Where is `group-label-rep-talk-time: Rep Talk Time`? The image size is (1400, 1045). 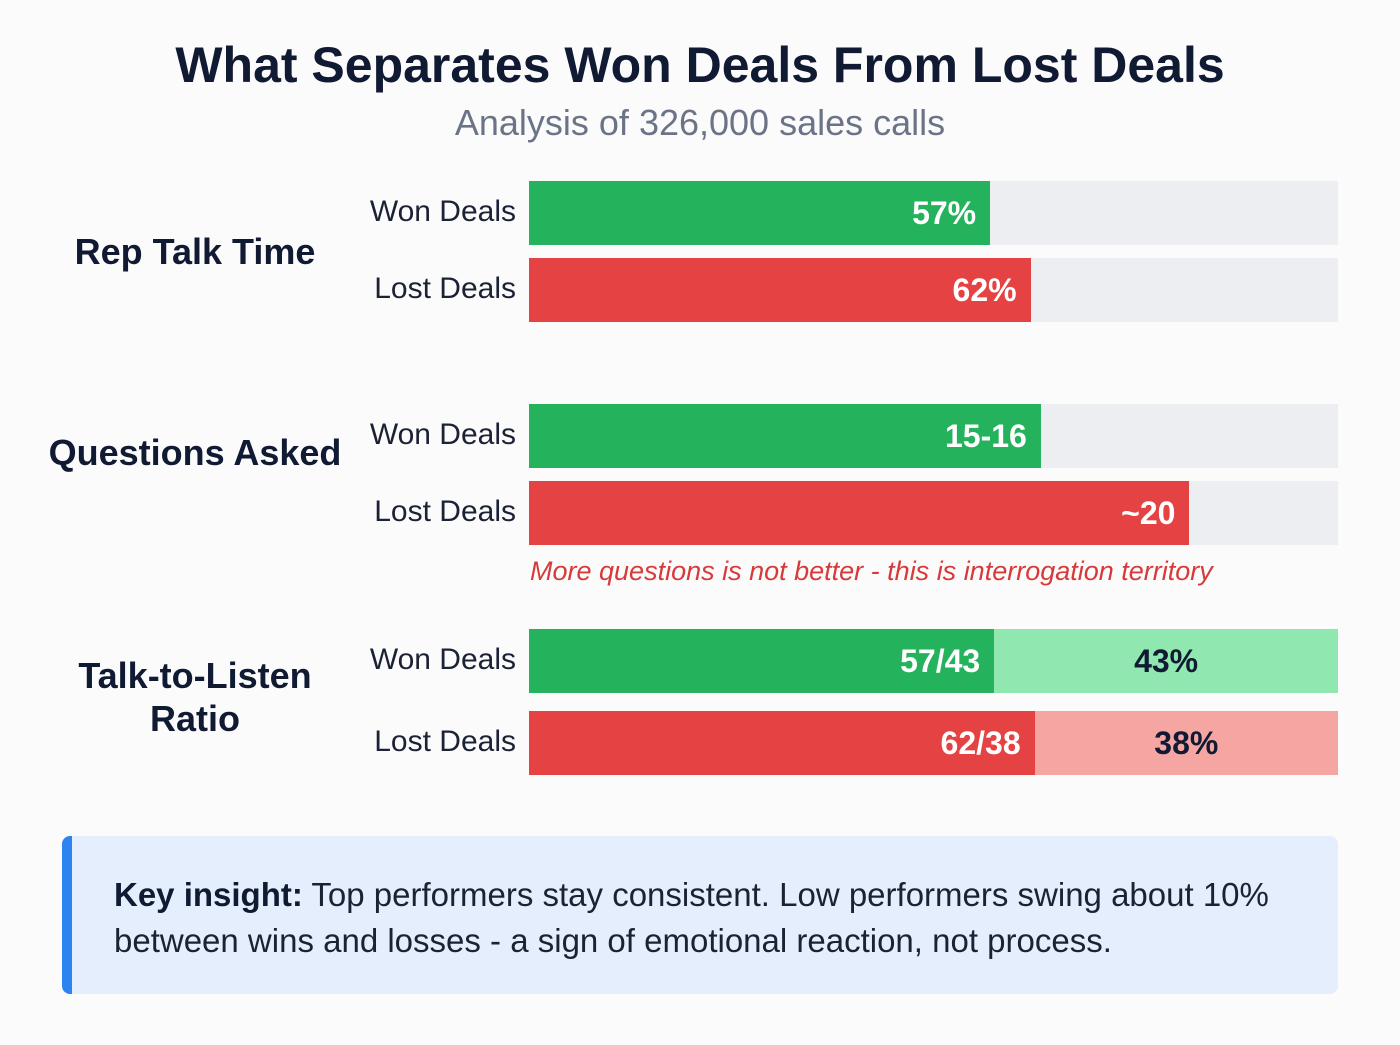
group-label-rep-talk-time: Rep Talk Time is located at coordinates (195, 251).